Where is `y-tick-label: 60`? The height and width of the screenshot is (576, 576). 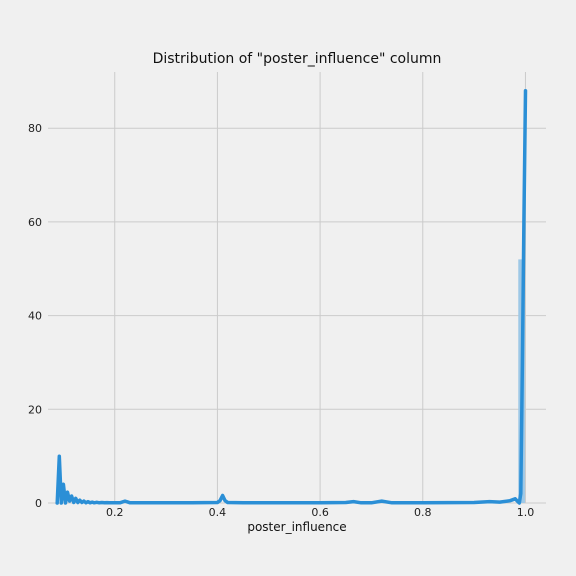 y-tick-label: 60 is located at coordinates (35, 222).